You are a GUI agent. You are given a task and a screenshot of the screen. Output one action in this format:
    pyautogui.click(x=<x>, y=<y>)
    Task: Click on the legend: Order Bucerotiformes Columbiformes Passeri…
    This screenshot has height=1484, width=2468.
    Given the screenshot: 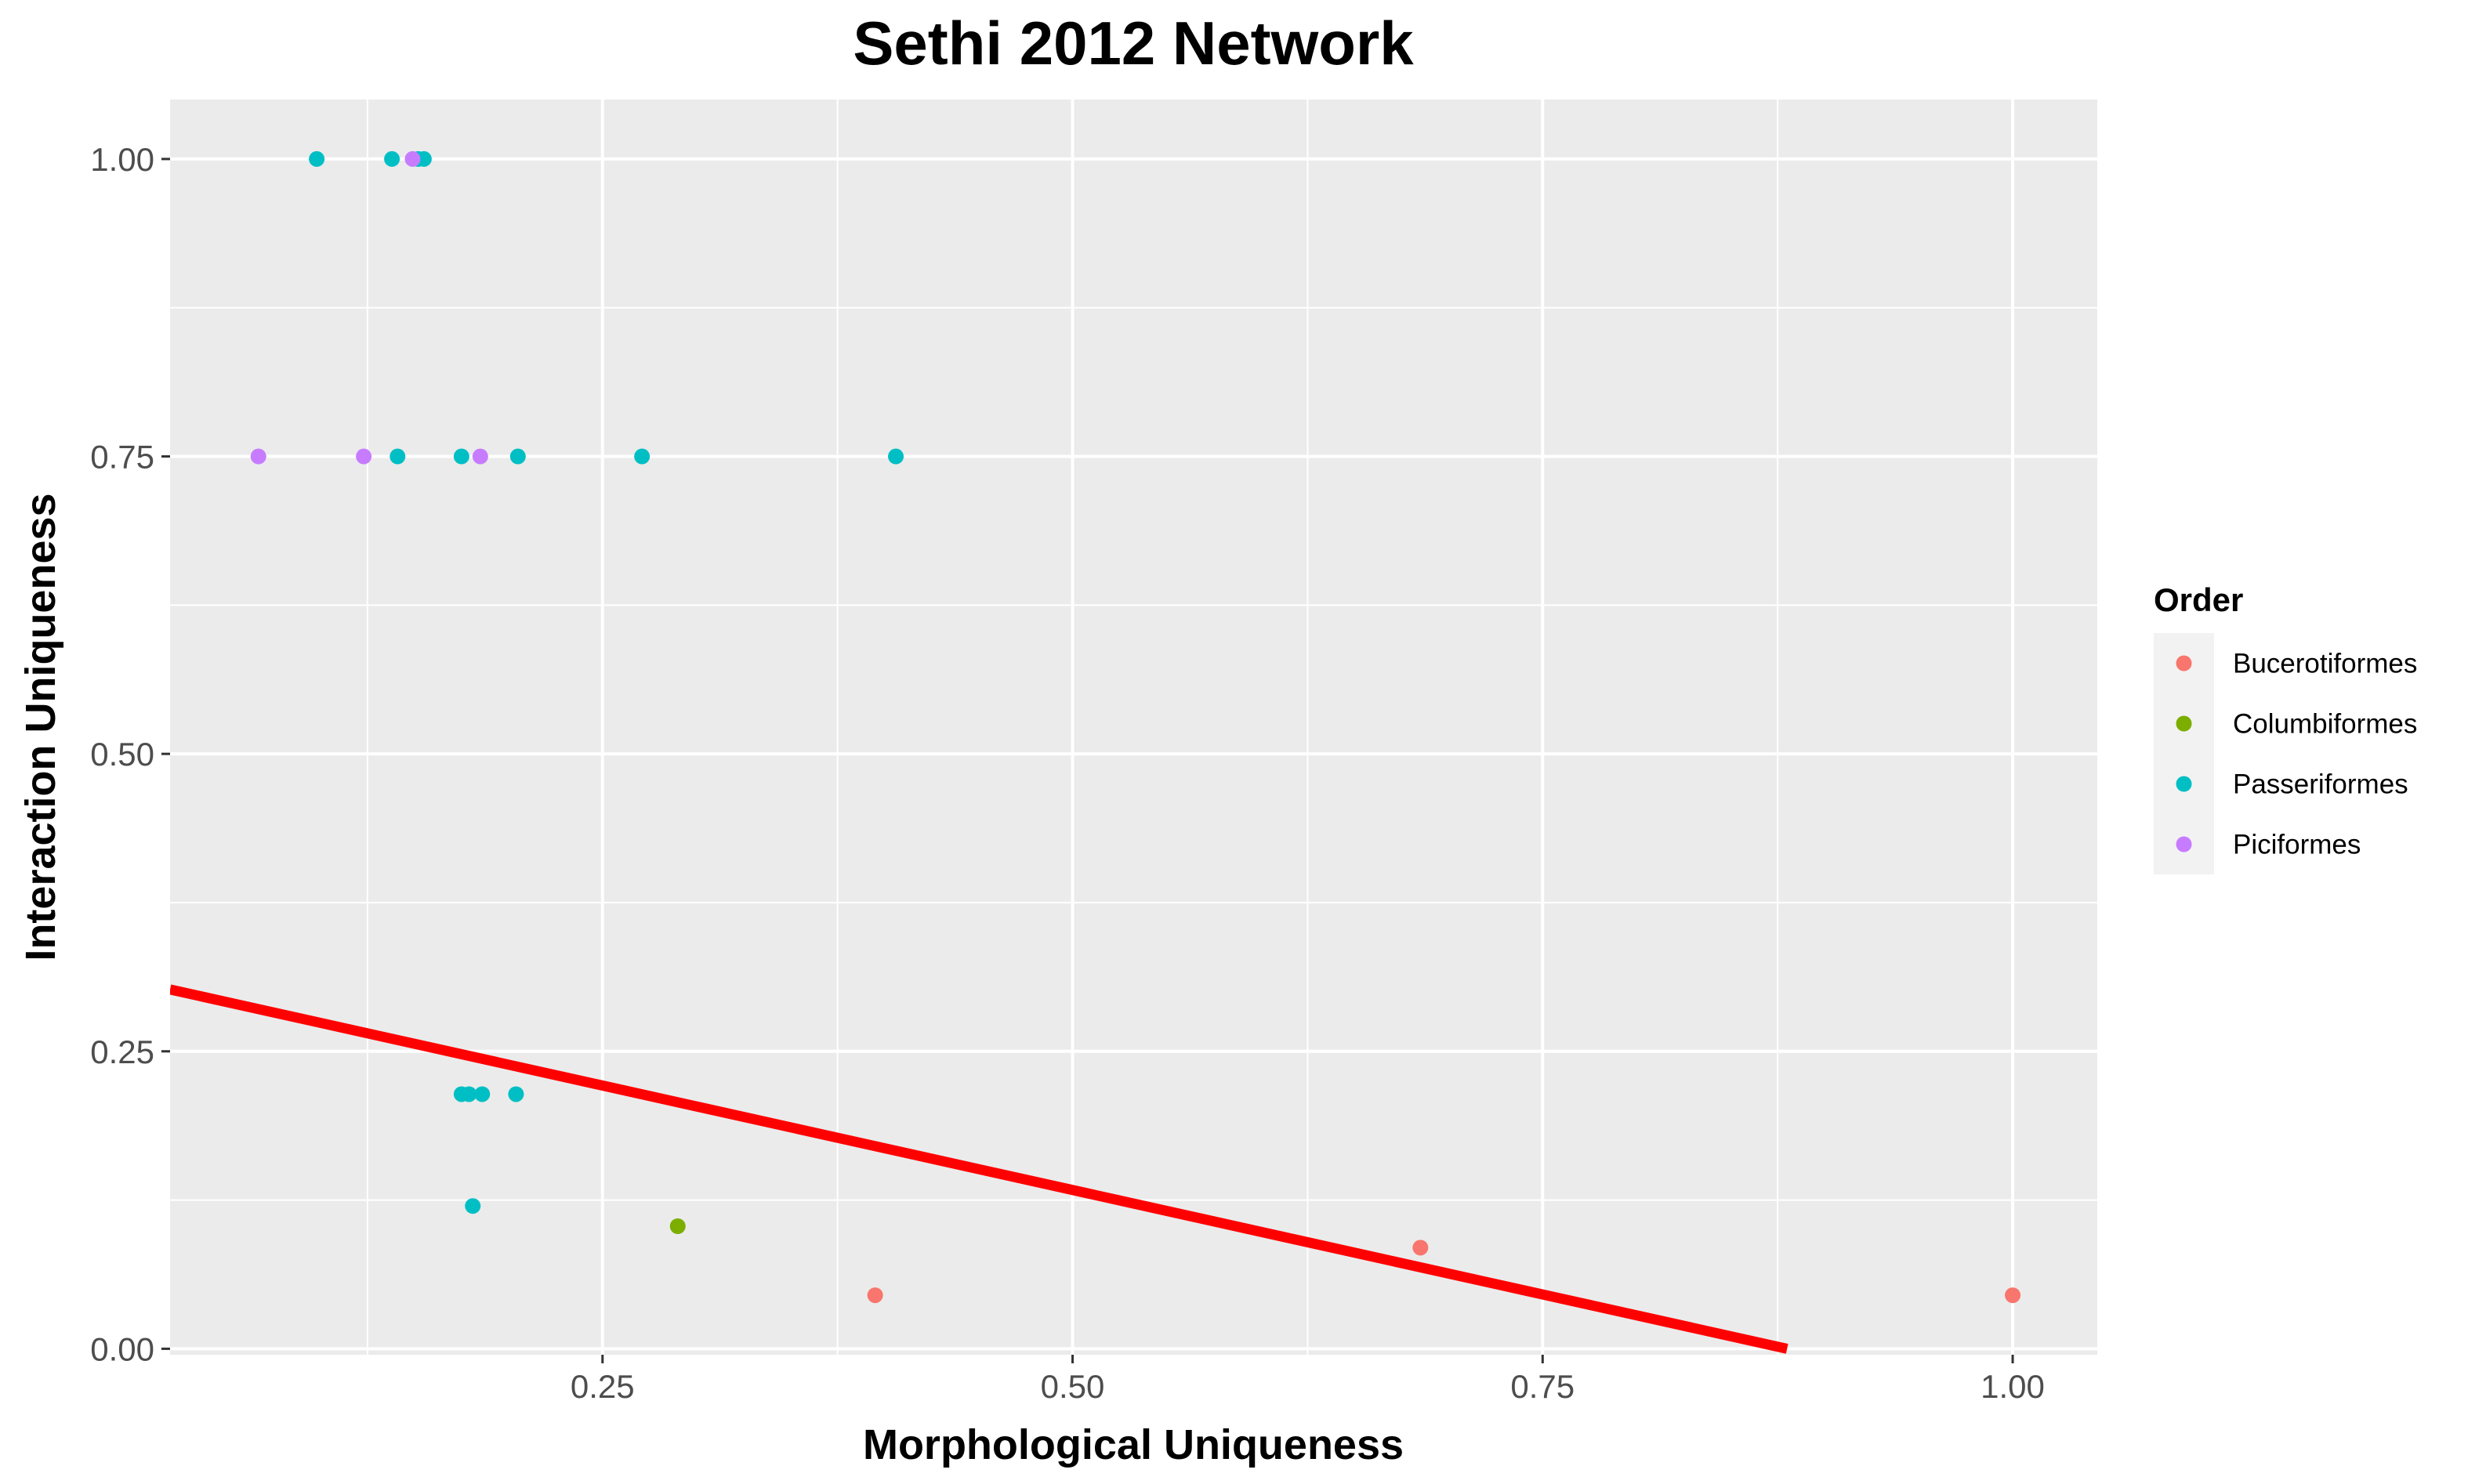 What is the action you would take?
    pyautogui.click(x=2285, y=727)
    